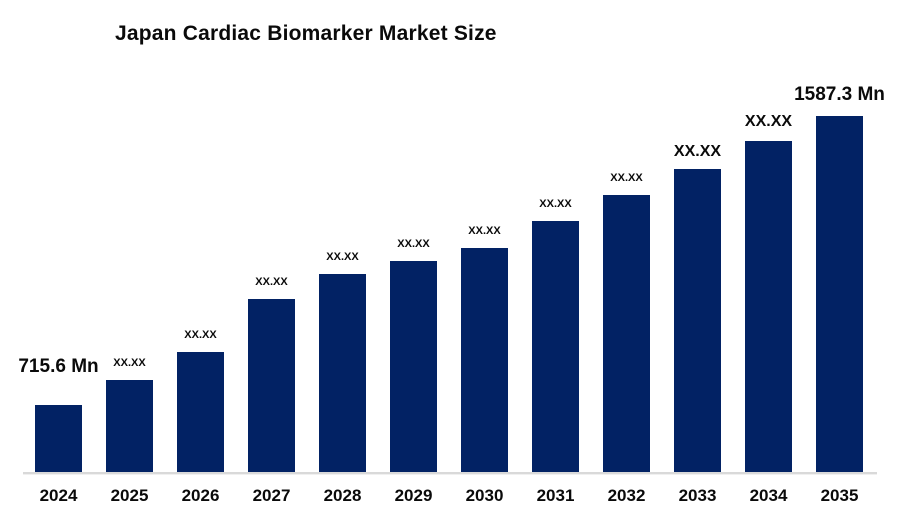 The height and width of the screenshot is (525, 900). What do you see at coordinates (768, 495) in the screenshot?
I see `x-axis-tick-label-2034: 2034` at bounding box center [768, 495].